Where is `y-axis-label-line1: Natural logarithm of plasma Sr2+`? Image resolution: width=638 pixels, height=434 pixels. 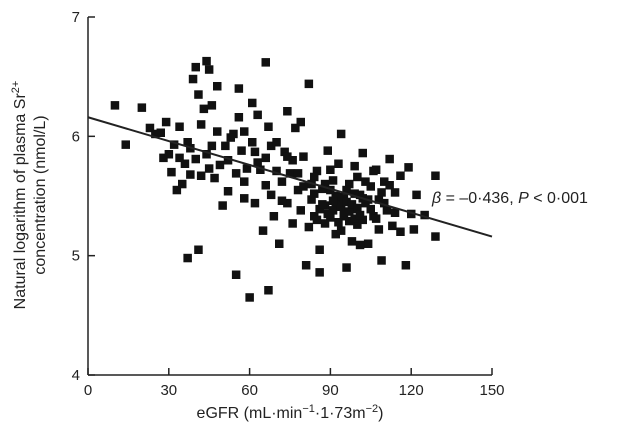 y-axis-label-line1: Natural logarithm of plasma Sr2+ is located at coordinates (19, 195).